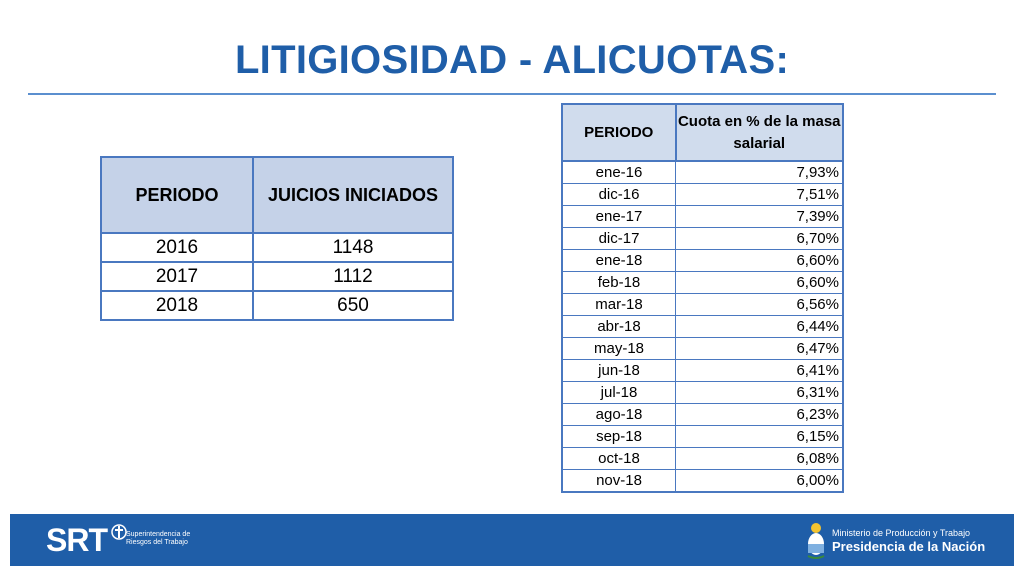 The height and width of the screenshot is (576, 1024). Describe the element at coordinates (618, 282) in the screenshot. I see `cell-periodo: feb-18` at that location.